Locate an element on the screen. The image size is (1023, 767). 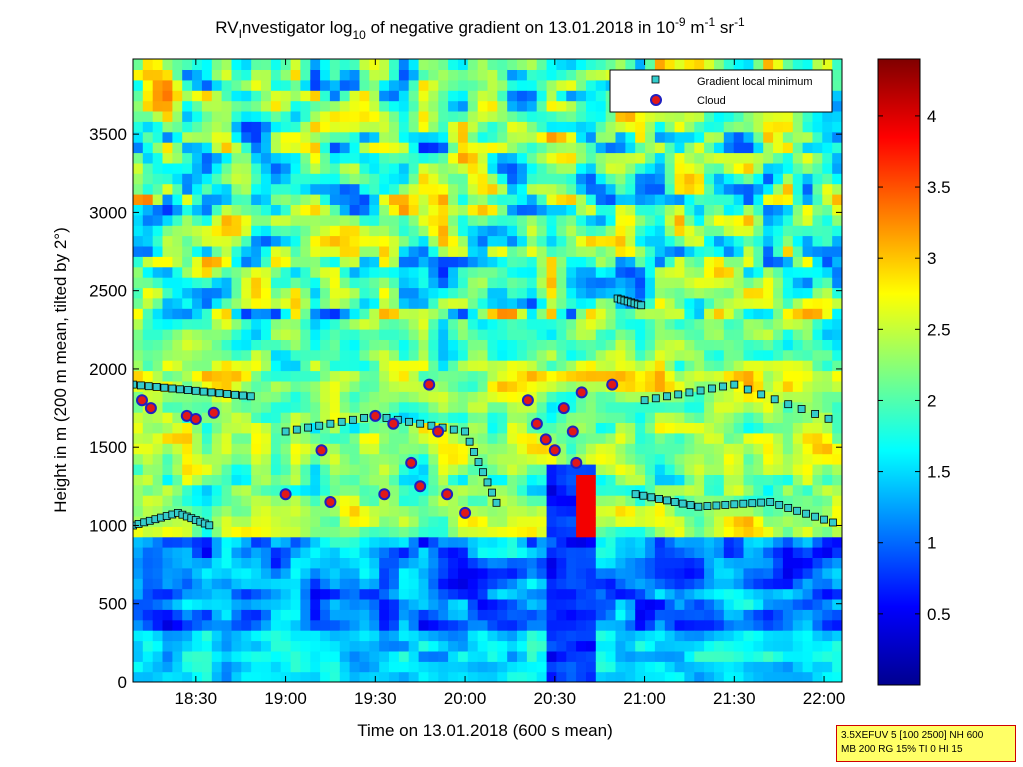
x-axis-label: Time on 13.01.2018 (600 s mean) is located at coordinates (484, 730).